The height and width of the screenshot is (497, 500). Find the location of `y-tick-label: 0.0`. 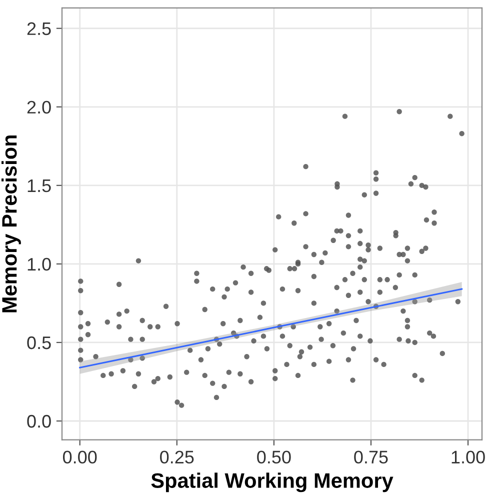

y-tick-label: 0.0 is located at coordinates (39, 421).